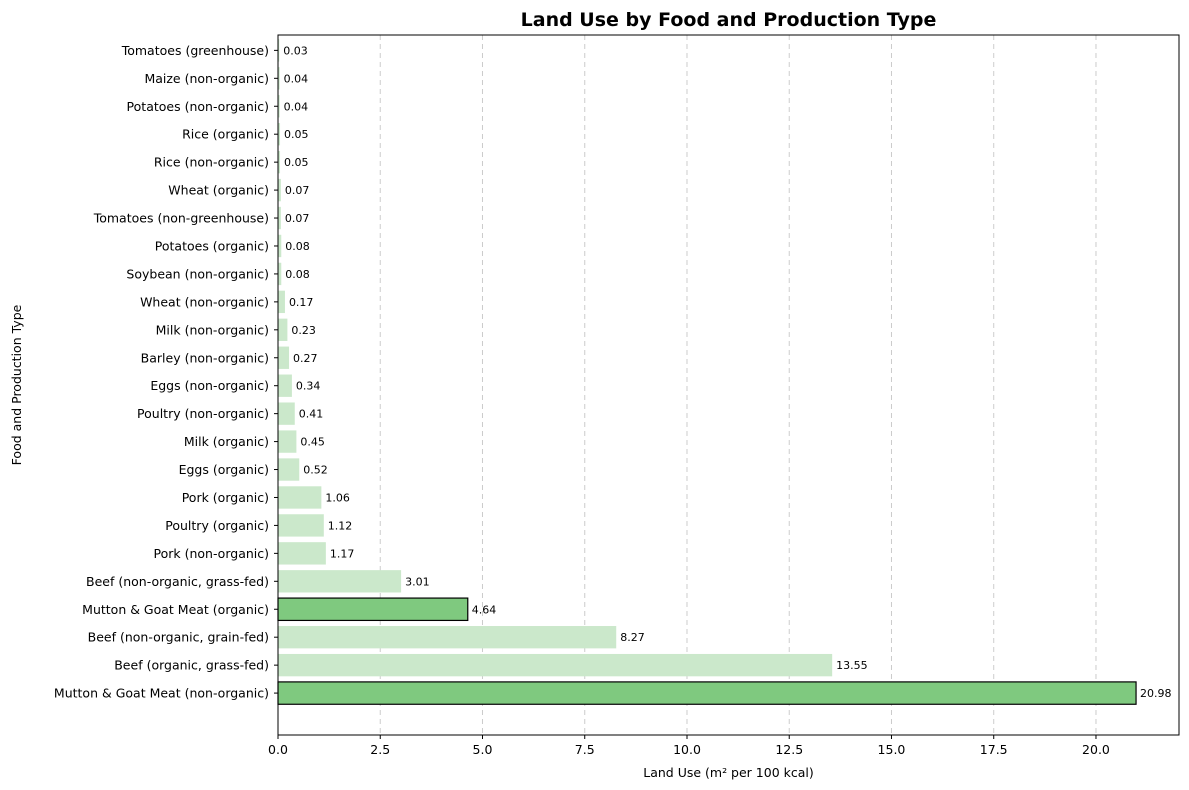  I want to click on x-tick-label-7: 17.5, so click(994, 749).